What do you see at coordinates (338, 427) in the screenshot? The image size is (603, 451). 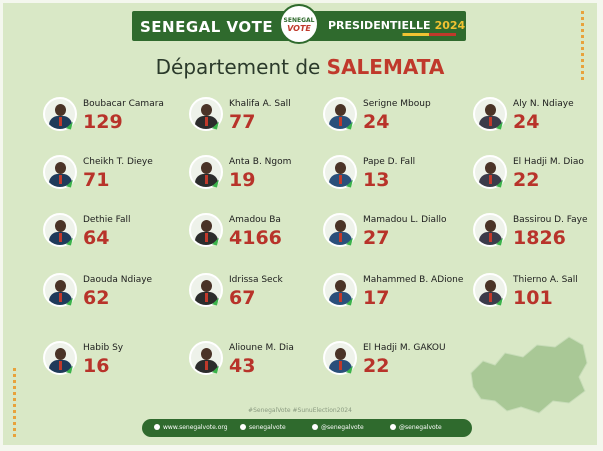 I see `footer-instagram: @senegalvote` at bounding box center [338, 427].